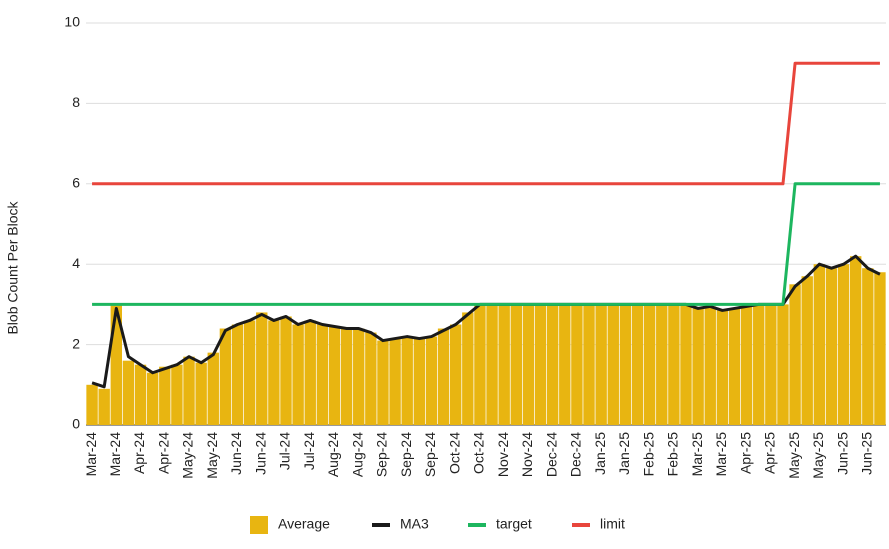 The image size is (889, 549). Describe the element at coordinates (76, 343) in the screenshot. I see `y-tick-label: 2` at that location.